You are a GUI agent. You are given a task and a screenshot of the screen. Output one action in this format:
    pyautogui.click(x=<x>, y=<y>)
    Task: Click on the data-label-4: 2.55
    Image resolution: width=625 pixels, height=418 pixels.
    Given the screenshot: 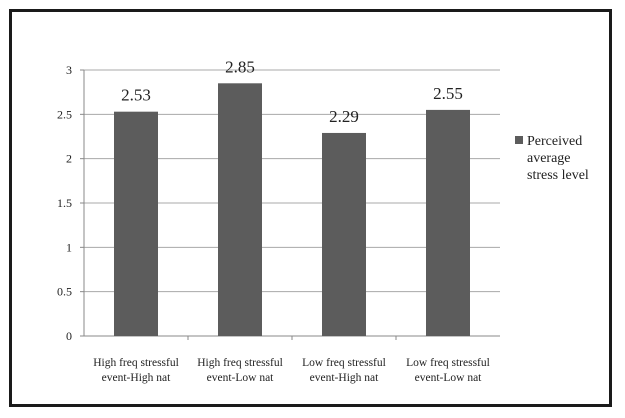 What is the action you would take?
    pyautogui.click(x=448, y=93)
    